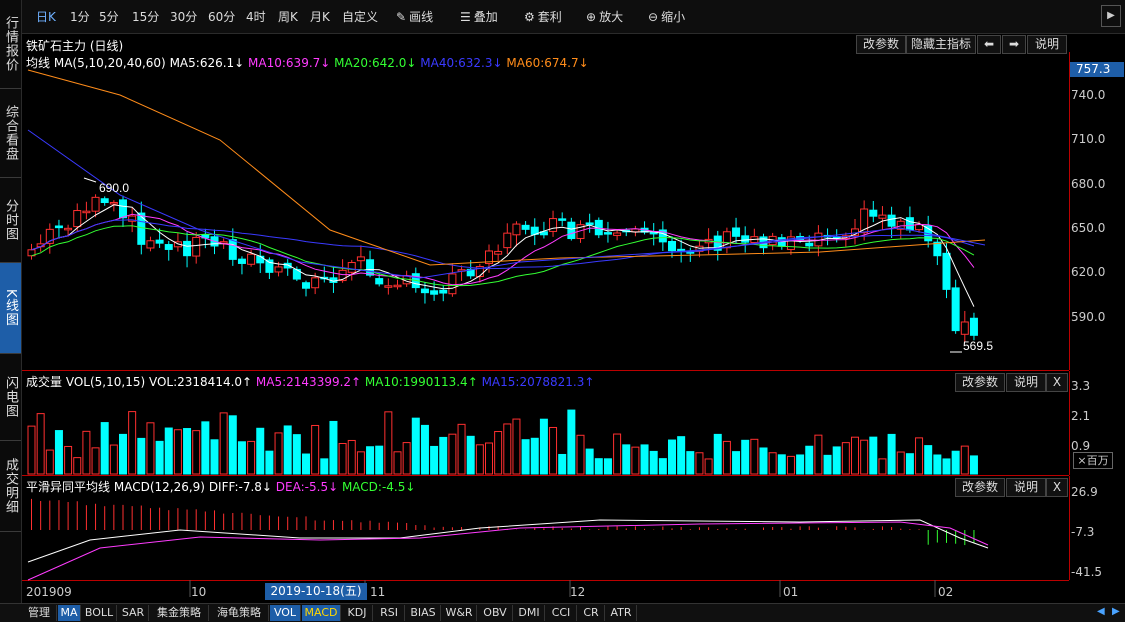 Image resolution: width=1125 pixels, height=622 pixels. I want to click on arrow-right-icon: ➡, so click(1014, 44).